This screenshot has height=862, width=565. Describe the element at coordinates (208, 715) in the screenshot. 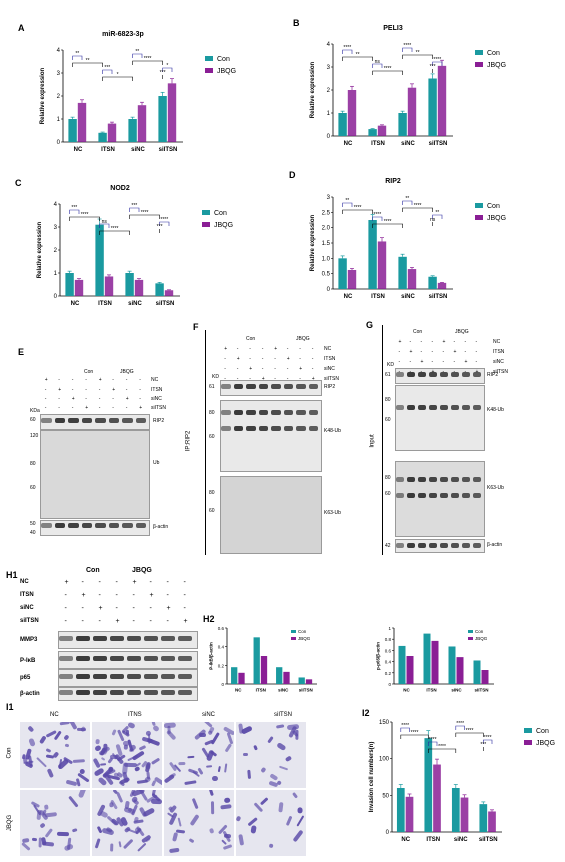

I see `micro-col-sinc: siNC` at that location.